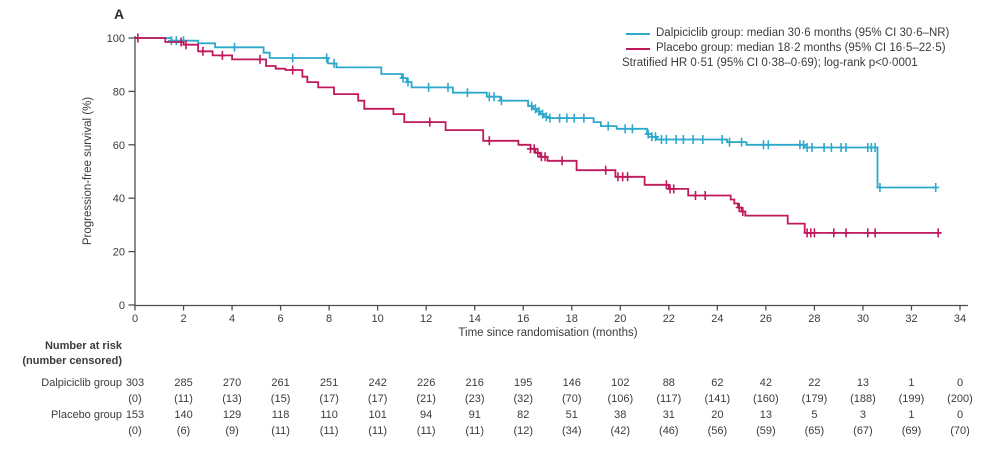  I want to click on y-tick-label: 0, so click(122, 306).